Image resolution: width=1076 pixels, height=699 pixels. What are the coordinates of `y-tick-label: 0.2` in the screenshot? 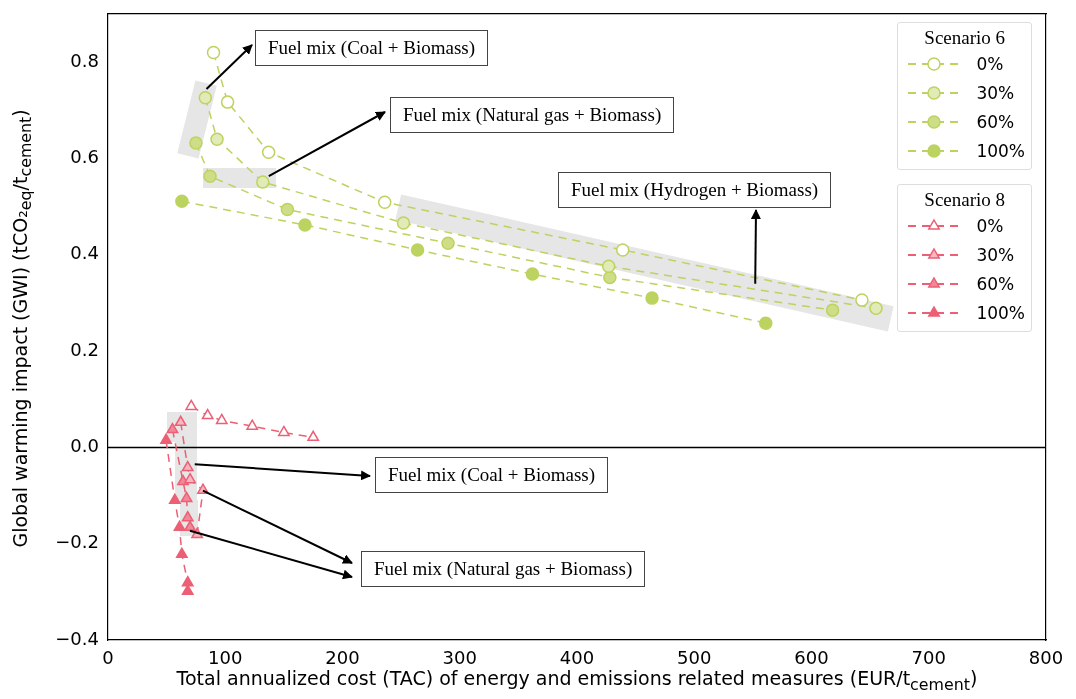 It's located at (84, 349).